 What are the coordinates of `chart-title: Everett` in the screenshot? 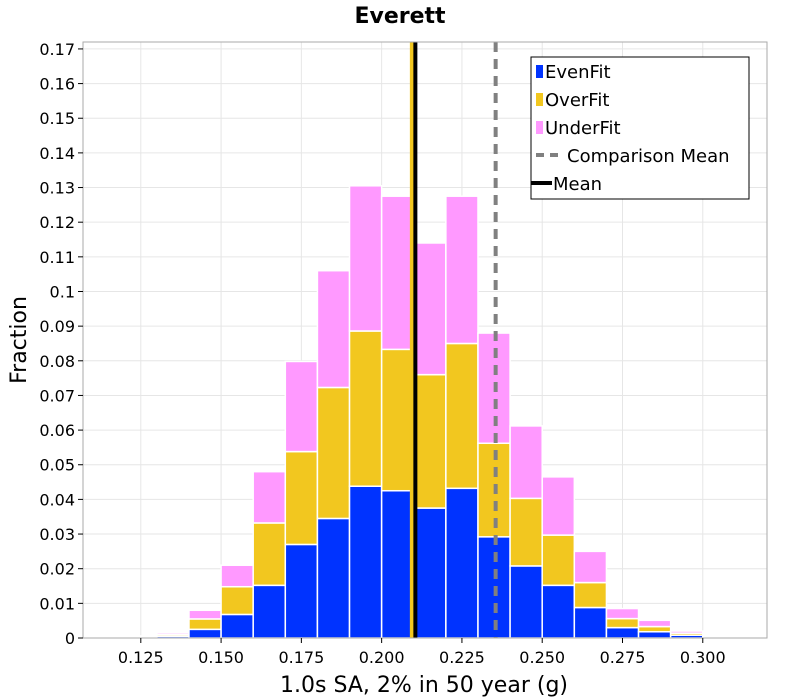 It's located at (400, 16).